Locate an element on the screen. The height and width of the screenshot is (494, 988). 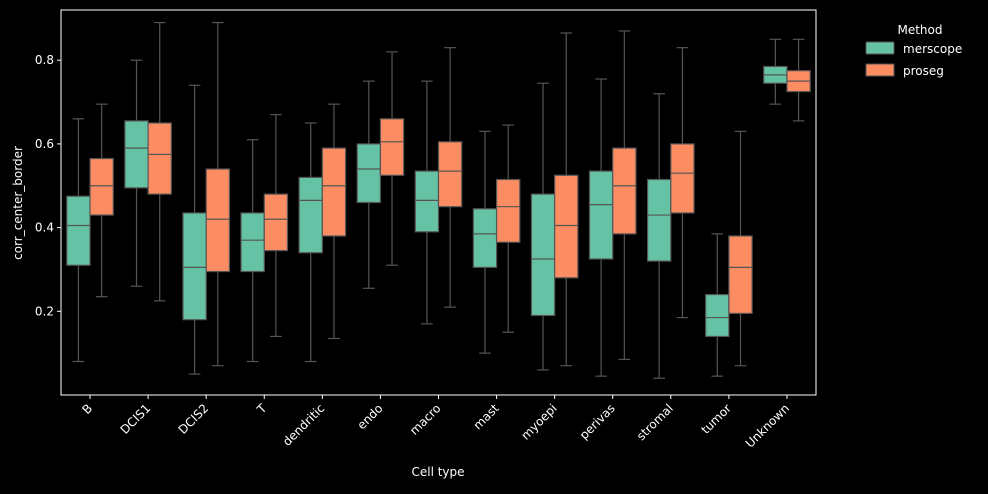
box-proseg-Unknown is located at coordinates (798, 80).